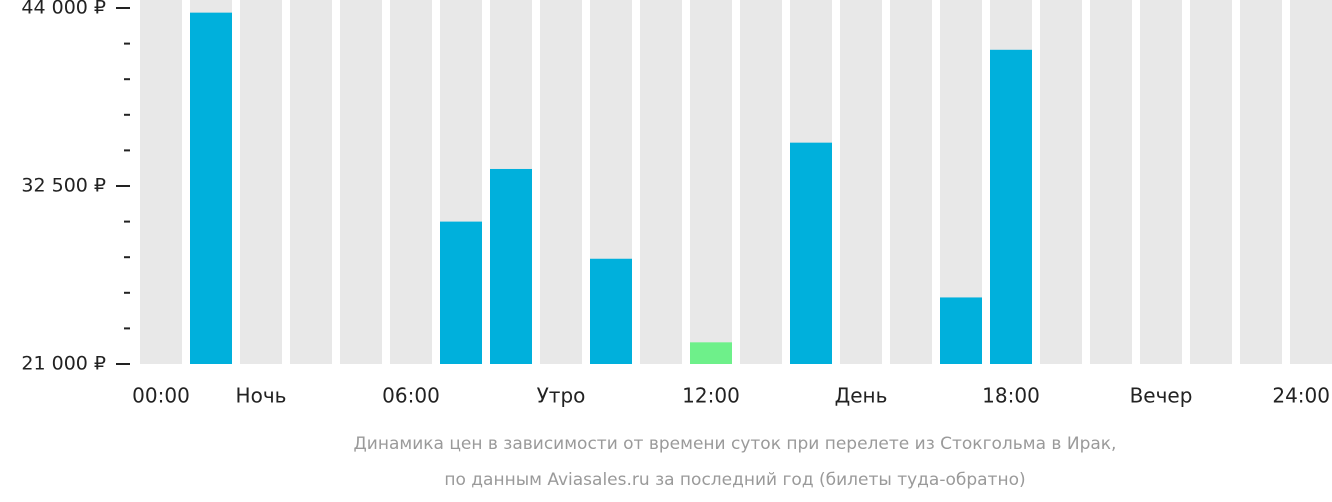 Image resolution: width=1332 pixels, height=502 pixels. Describe the element at coordinates (411, 396) in the screenshot. I see `x-tick-label: 06:00` at that location.